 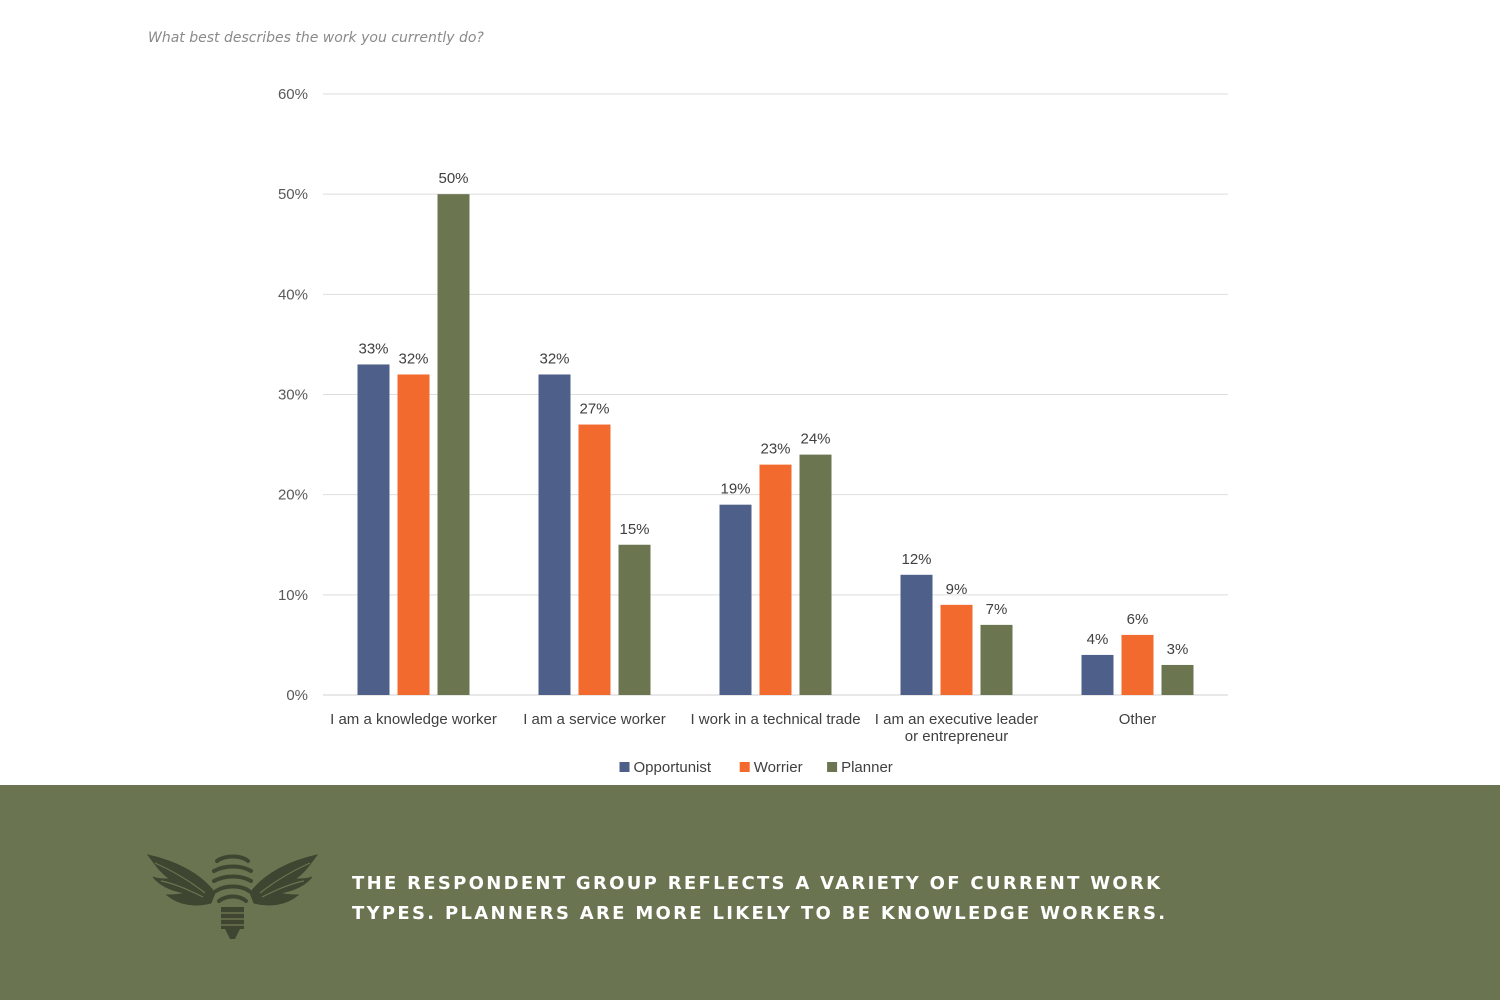 I want to click on data-label: 3%, so click(x=1178, y=649).